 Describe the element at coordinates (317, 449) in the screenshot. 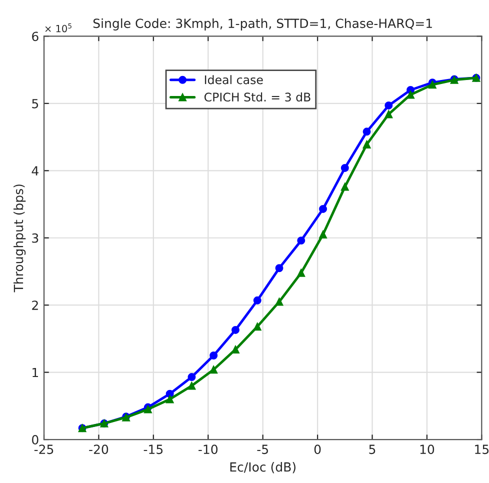

I see `x-tick-label: 0` at that location.